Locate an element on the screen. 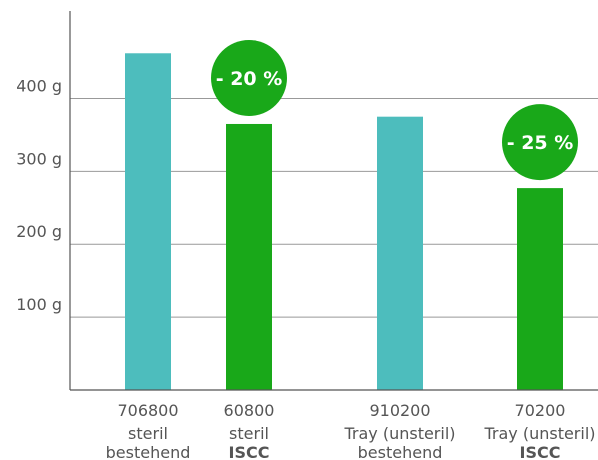  y-tick-label: 200 g is located at coordinates (39, 231).